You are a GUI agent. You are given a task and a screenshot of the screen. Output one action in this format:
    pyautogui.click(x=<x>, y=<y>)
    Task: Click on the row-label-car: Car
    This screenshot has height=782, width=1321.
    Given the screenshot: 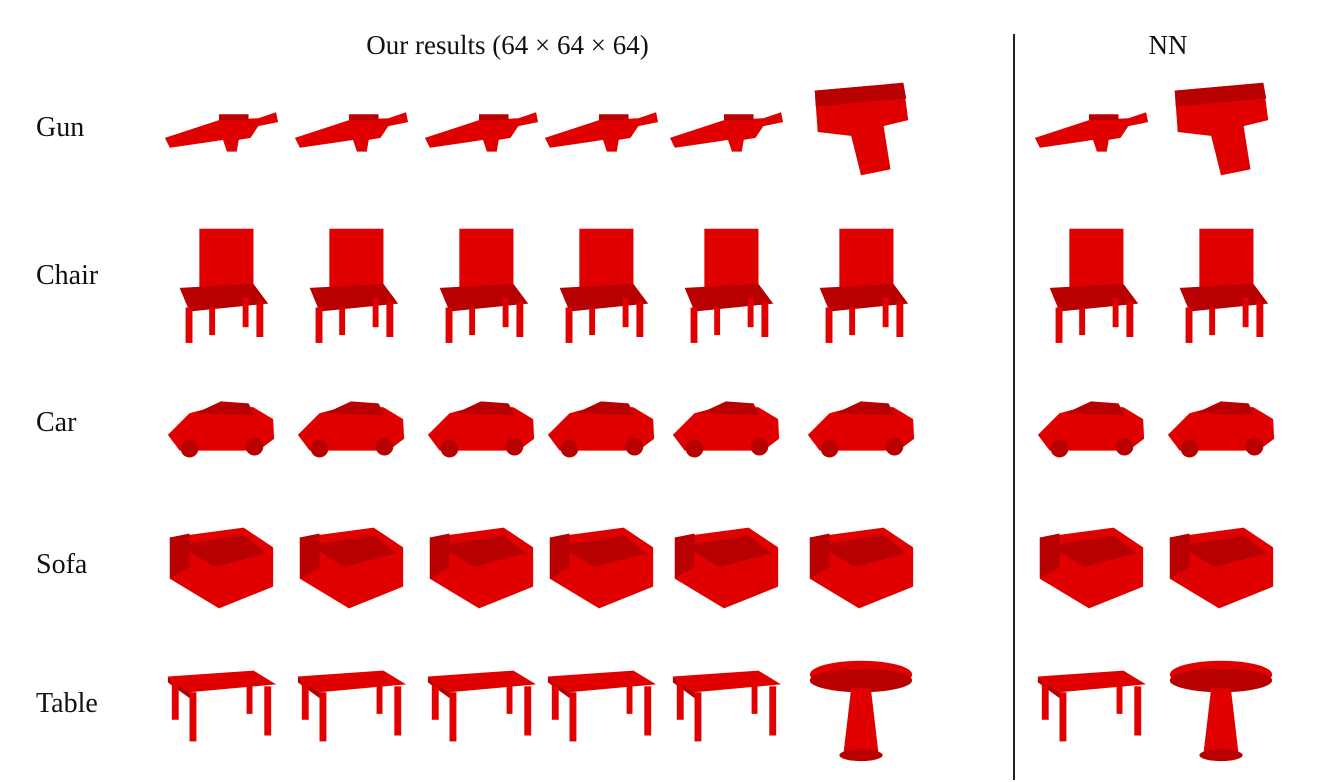 What is the action you would take?
    pyautogui.click(x=56, y=422)
    